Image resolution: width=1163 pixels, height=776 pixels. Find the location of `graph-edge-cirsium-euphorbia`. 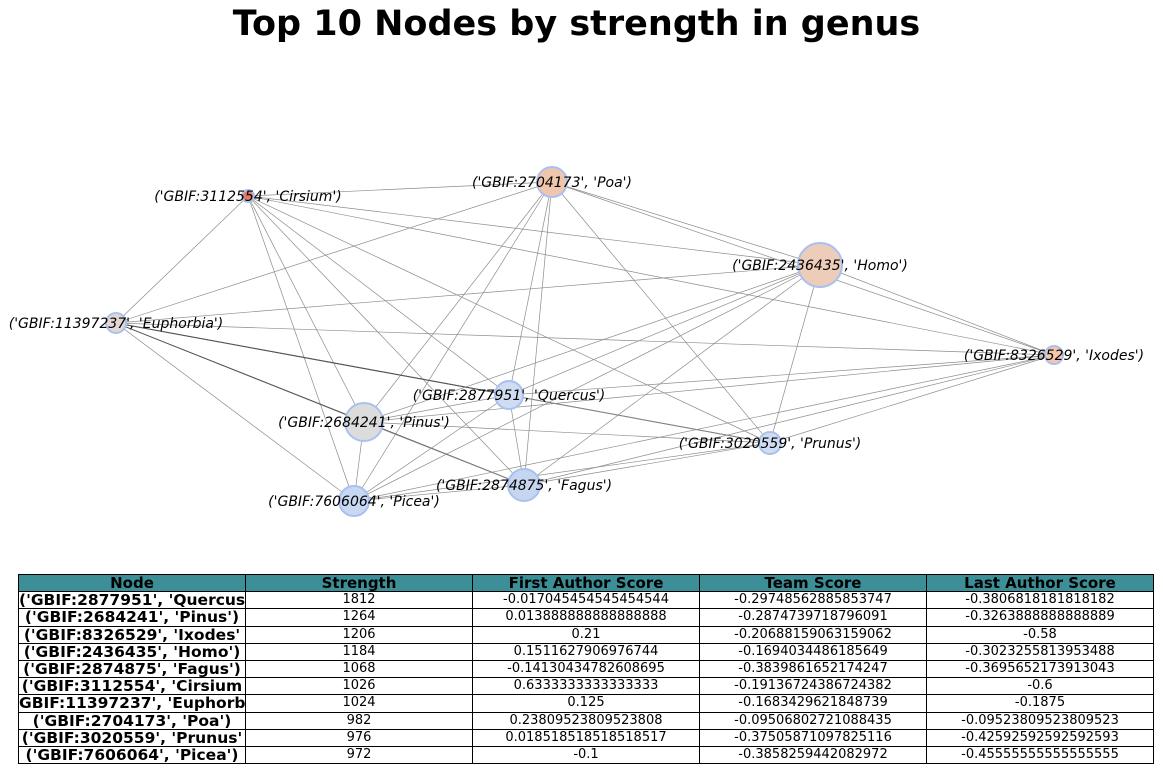

graph-edge-cirsium-euphorbia is located at coordinates (182, 259).